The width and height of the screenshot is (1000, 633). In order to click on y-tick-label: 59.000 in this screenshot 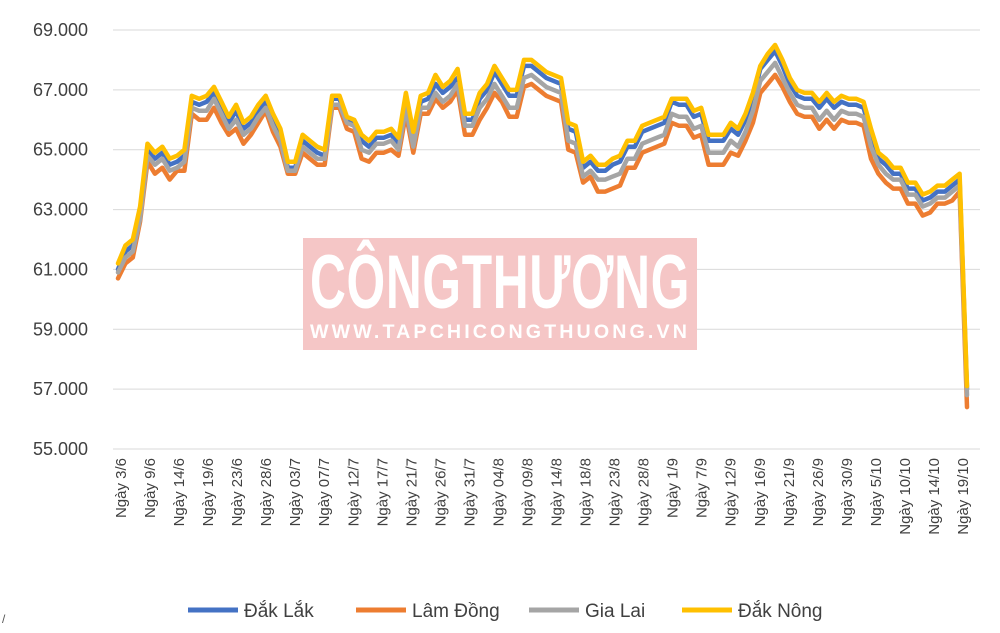, I will do `click(60, 329)`.